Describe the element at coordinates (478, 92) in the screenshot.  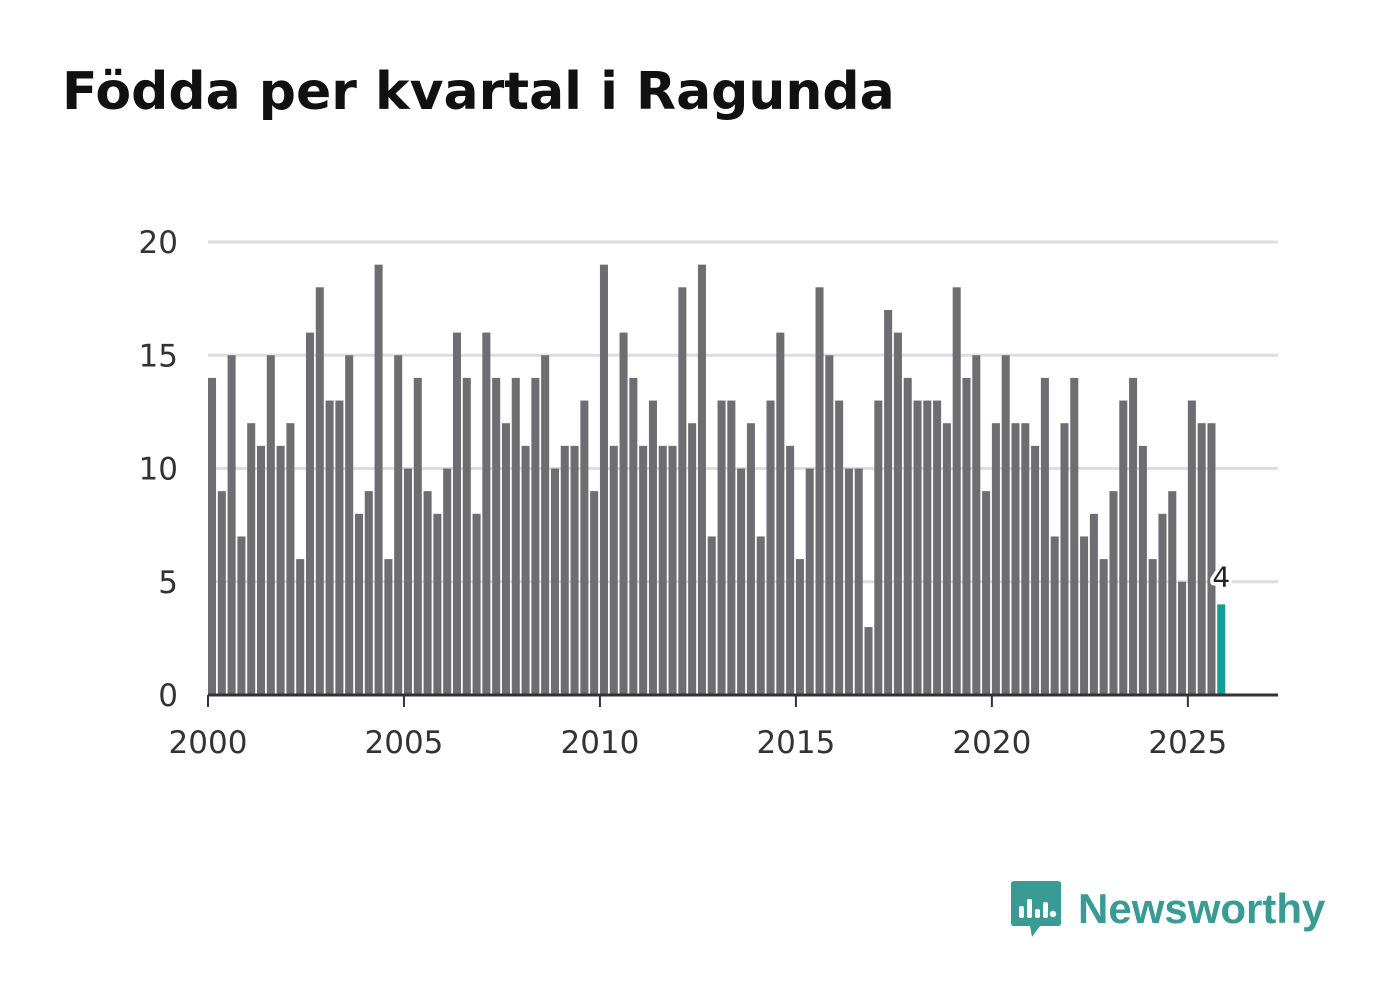
I see `chart-title: Födda per kvartal i Ragunda` at that location.